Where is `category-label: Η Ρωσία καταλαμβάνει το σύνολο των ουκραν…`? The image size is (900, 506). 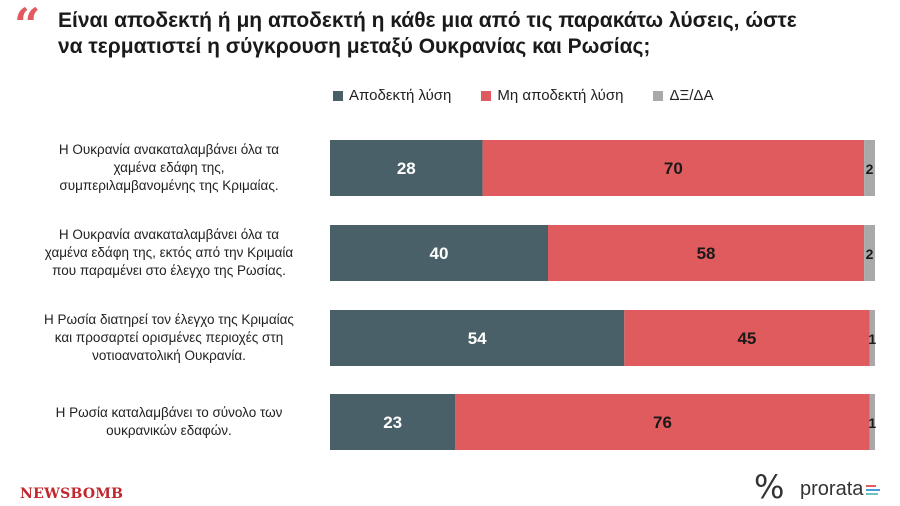
category-label: Η Ρωσία καταλαμβάνει το σύνολο των ουκραν… is located at coordinates (169, 422).